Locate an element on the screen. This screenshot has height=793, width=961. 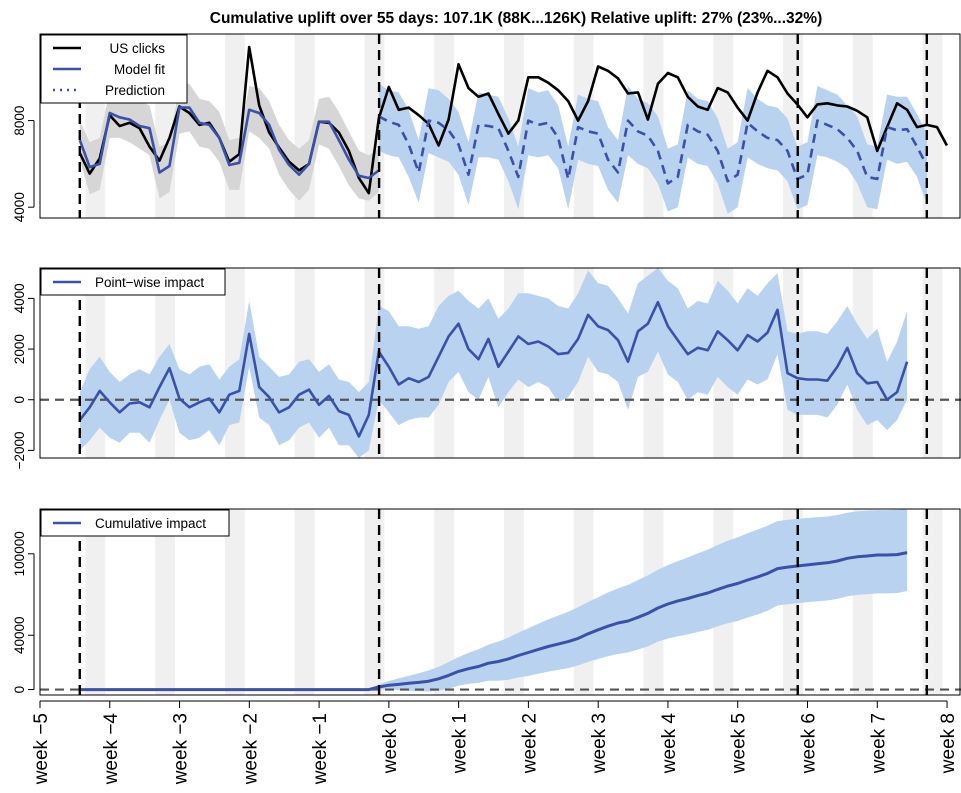
x-tick-label: week 0 is located at coordinates (390, 743).